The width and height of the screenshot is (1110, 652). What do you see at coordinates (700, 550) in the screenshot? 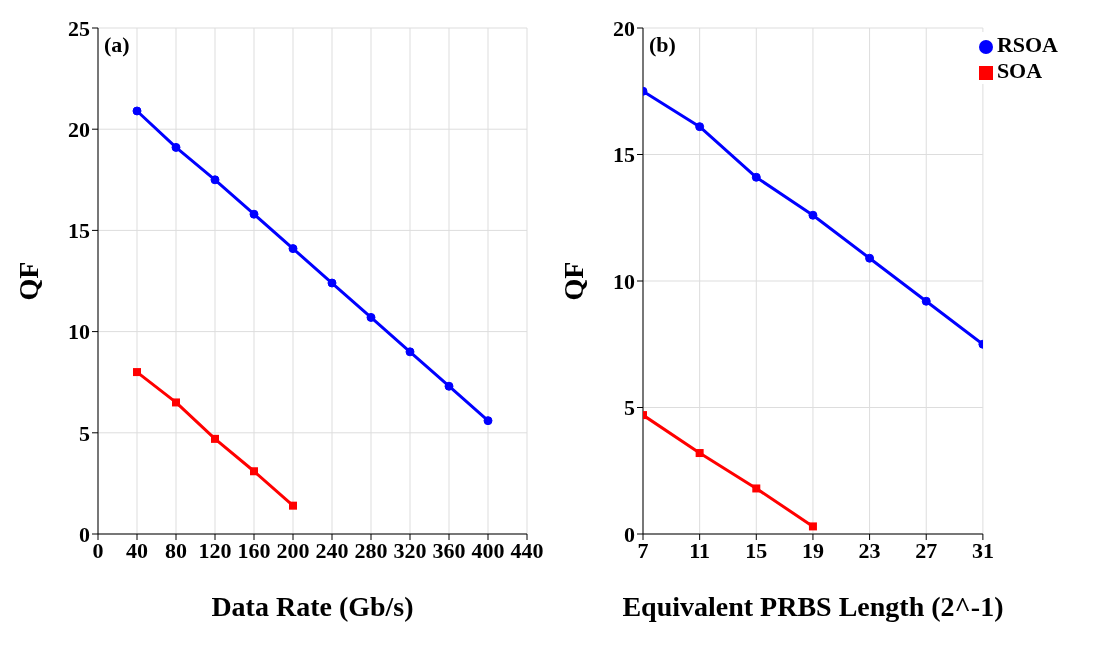
I see `x-tick-label: 11` at bounding box center [700, 550].